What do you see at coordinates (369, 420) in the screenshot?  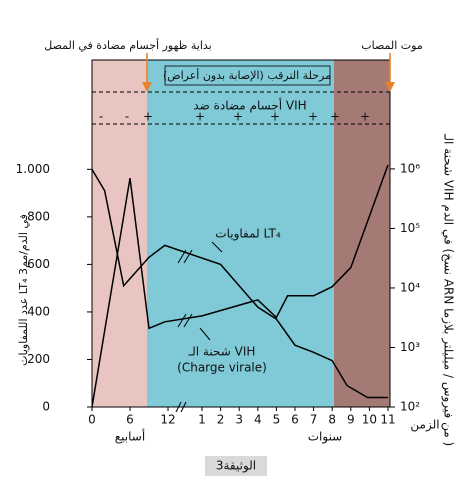 I see `x-tick-label: 10` at bounding box center [369, 420].